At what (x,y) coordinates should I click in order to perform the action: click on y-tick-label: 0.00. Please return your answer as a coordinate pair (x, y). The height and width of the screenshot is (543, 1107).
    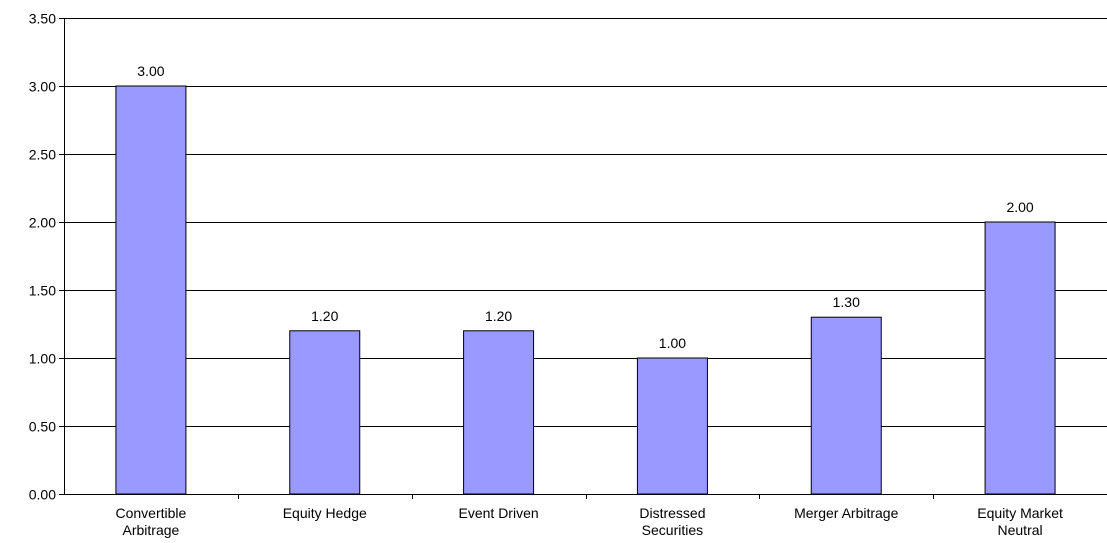
    Looking at the image, I should click on (42, 495).